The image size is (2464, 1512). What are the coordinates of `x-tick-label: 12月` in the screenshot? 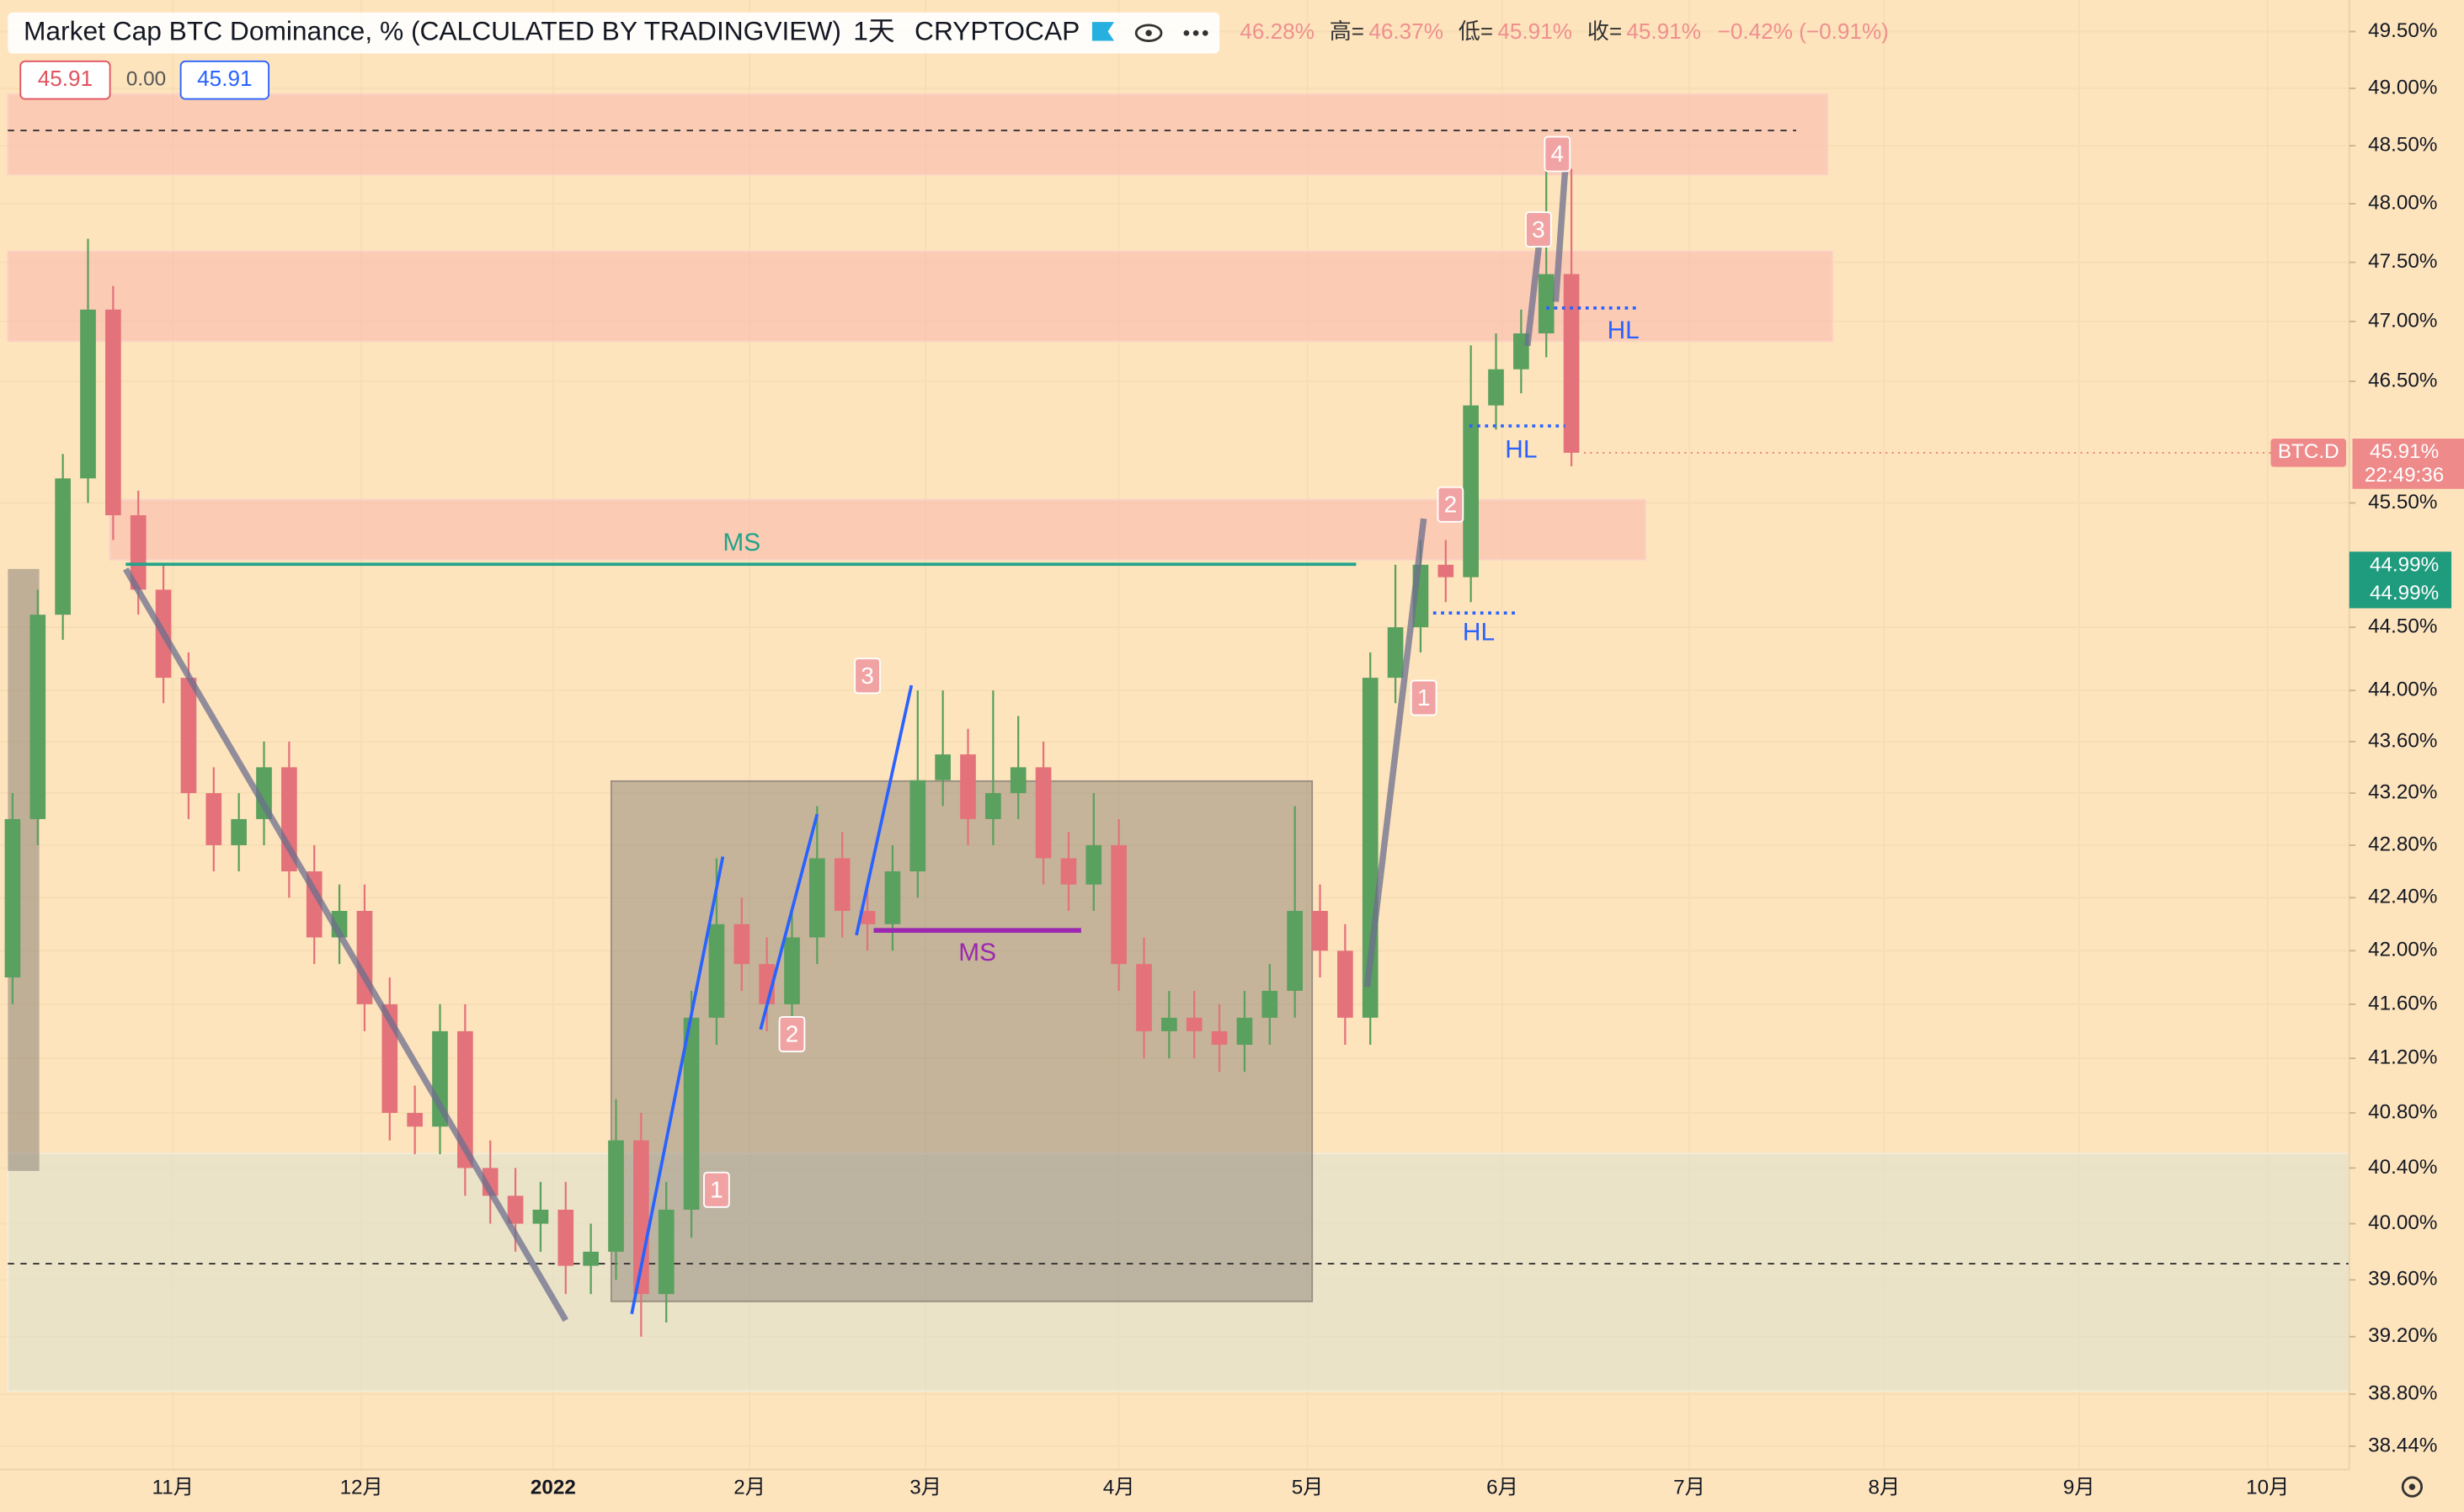 It's located at (361, 1488).